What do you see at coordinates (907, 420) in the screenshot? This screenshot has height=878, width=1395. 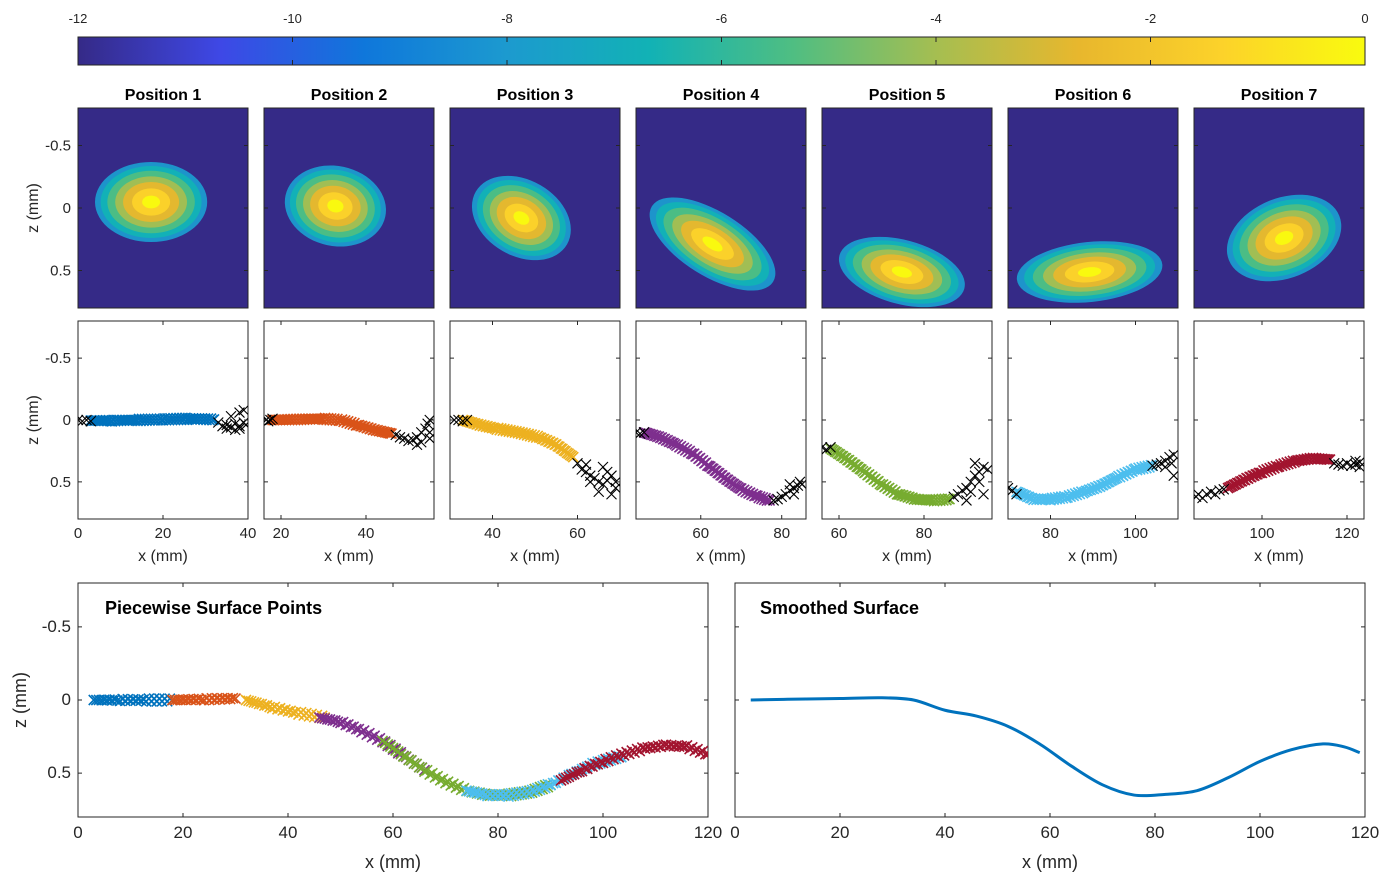 I see `scatter-frame` at bounding box center [907, 420].